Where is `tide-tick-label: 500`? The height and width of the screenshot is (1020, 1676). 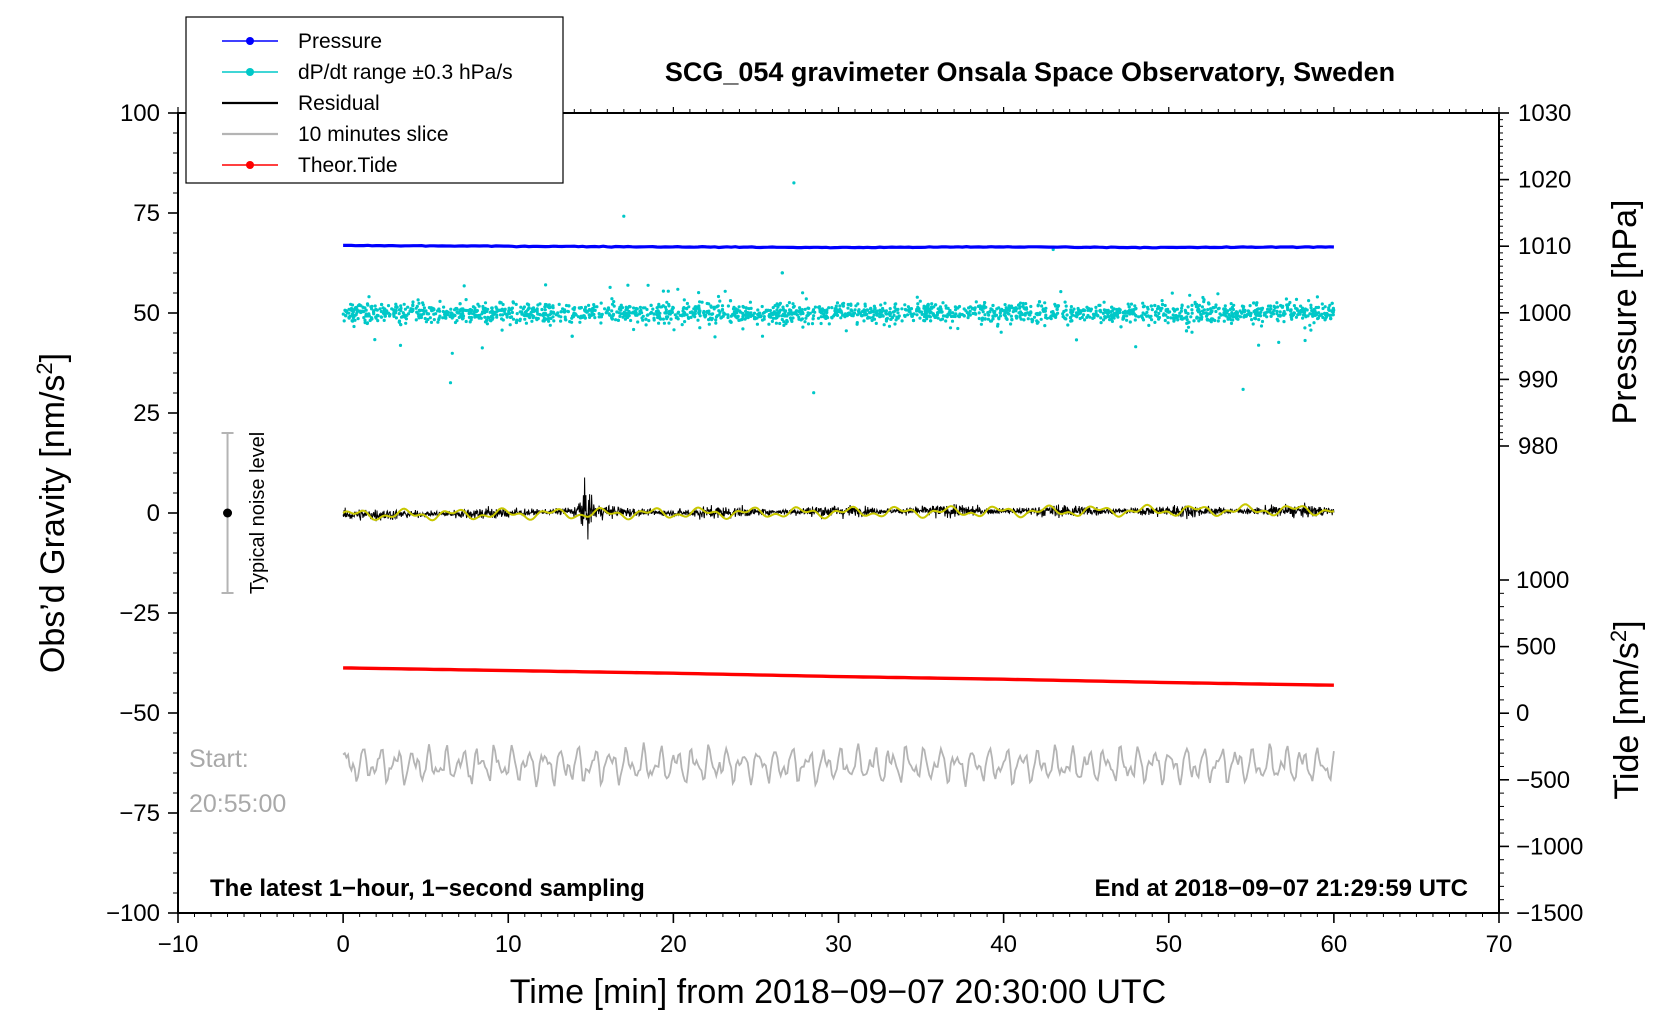 tide-tick-label: 500 is located at coordinates (1536, 647).